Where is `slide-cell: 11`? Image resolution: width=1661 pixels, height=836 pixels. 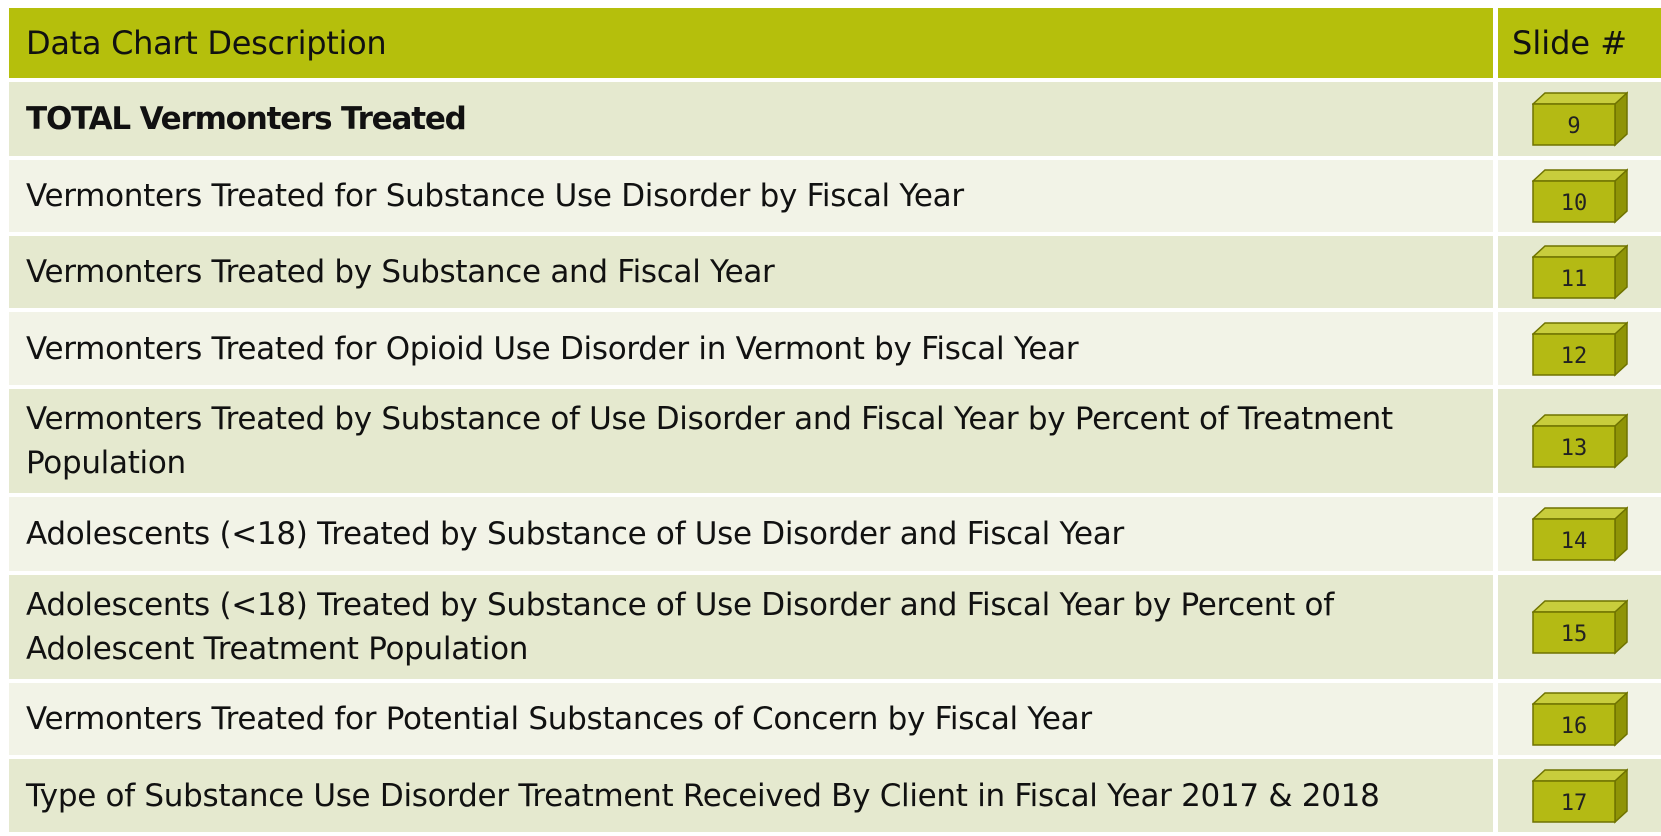 slide-cell: 11 is located at coordinates (1579, 272).